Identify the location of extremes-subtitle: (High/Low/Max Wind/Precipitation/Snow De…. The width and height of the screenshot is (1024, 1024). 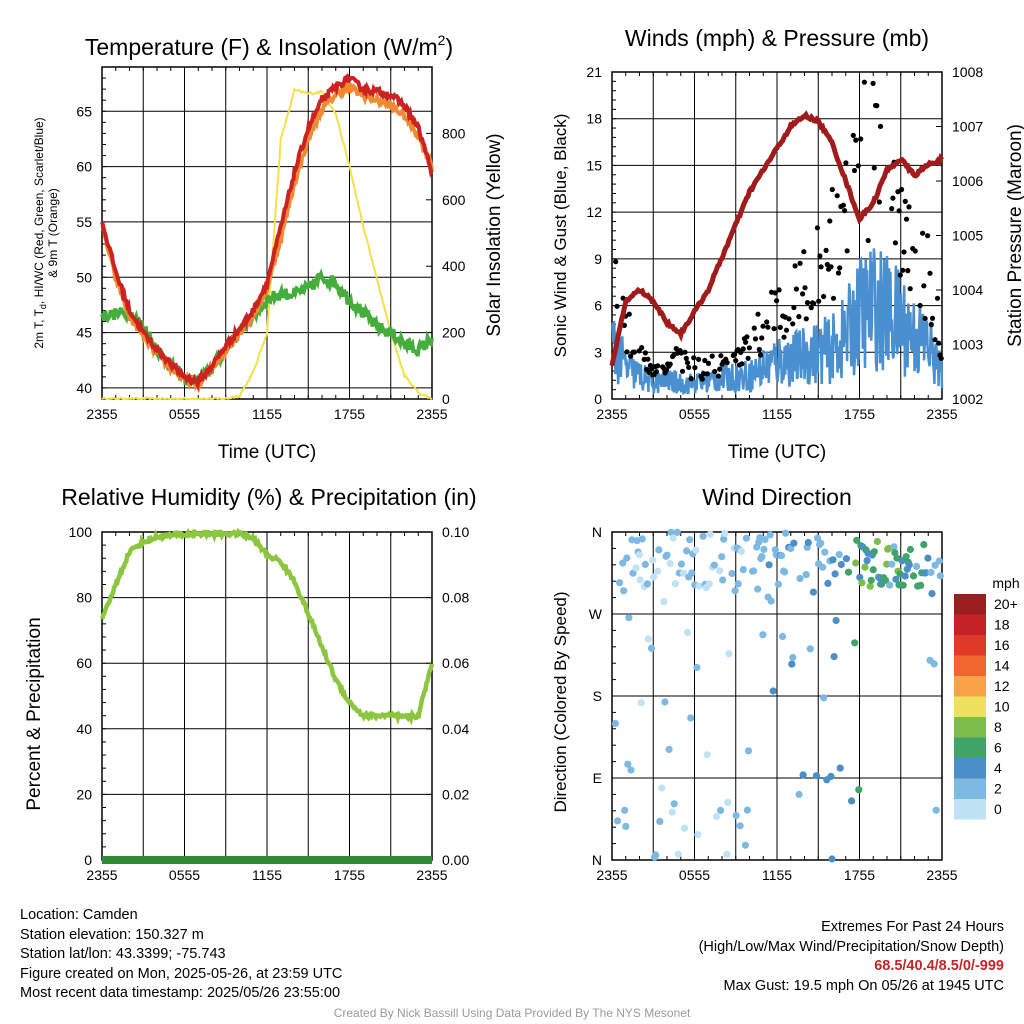
(851, 946).